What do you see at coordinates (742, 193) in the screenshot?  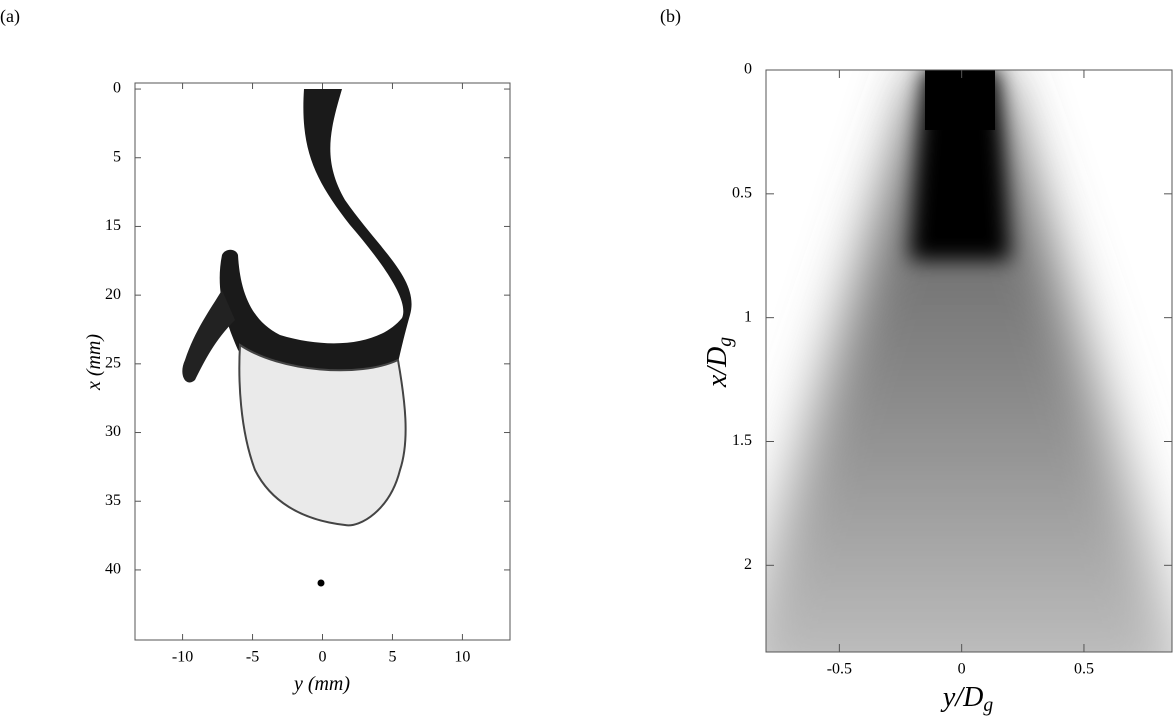 I see `y-tick-label: 0.5` at bounding box center [742, 193].